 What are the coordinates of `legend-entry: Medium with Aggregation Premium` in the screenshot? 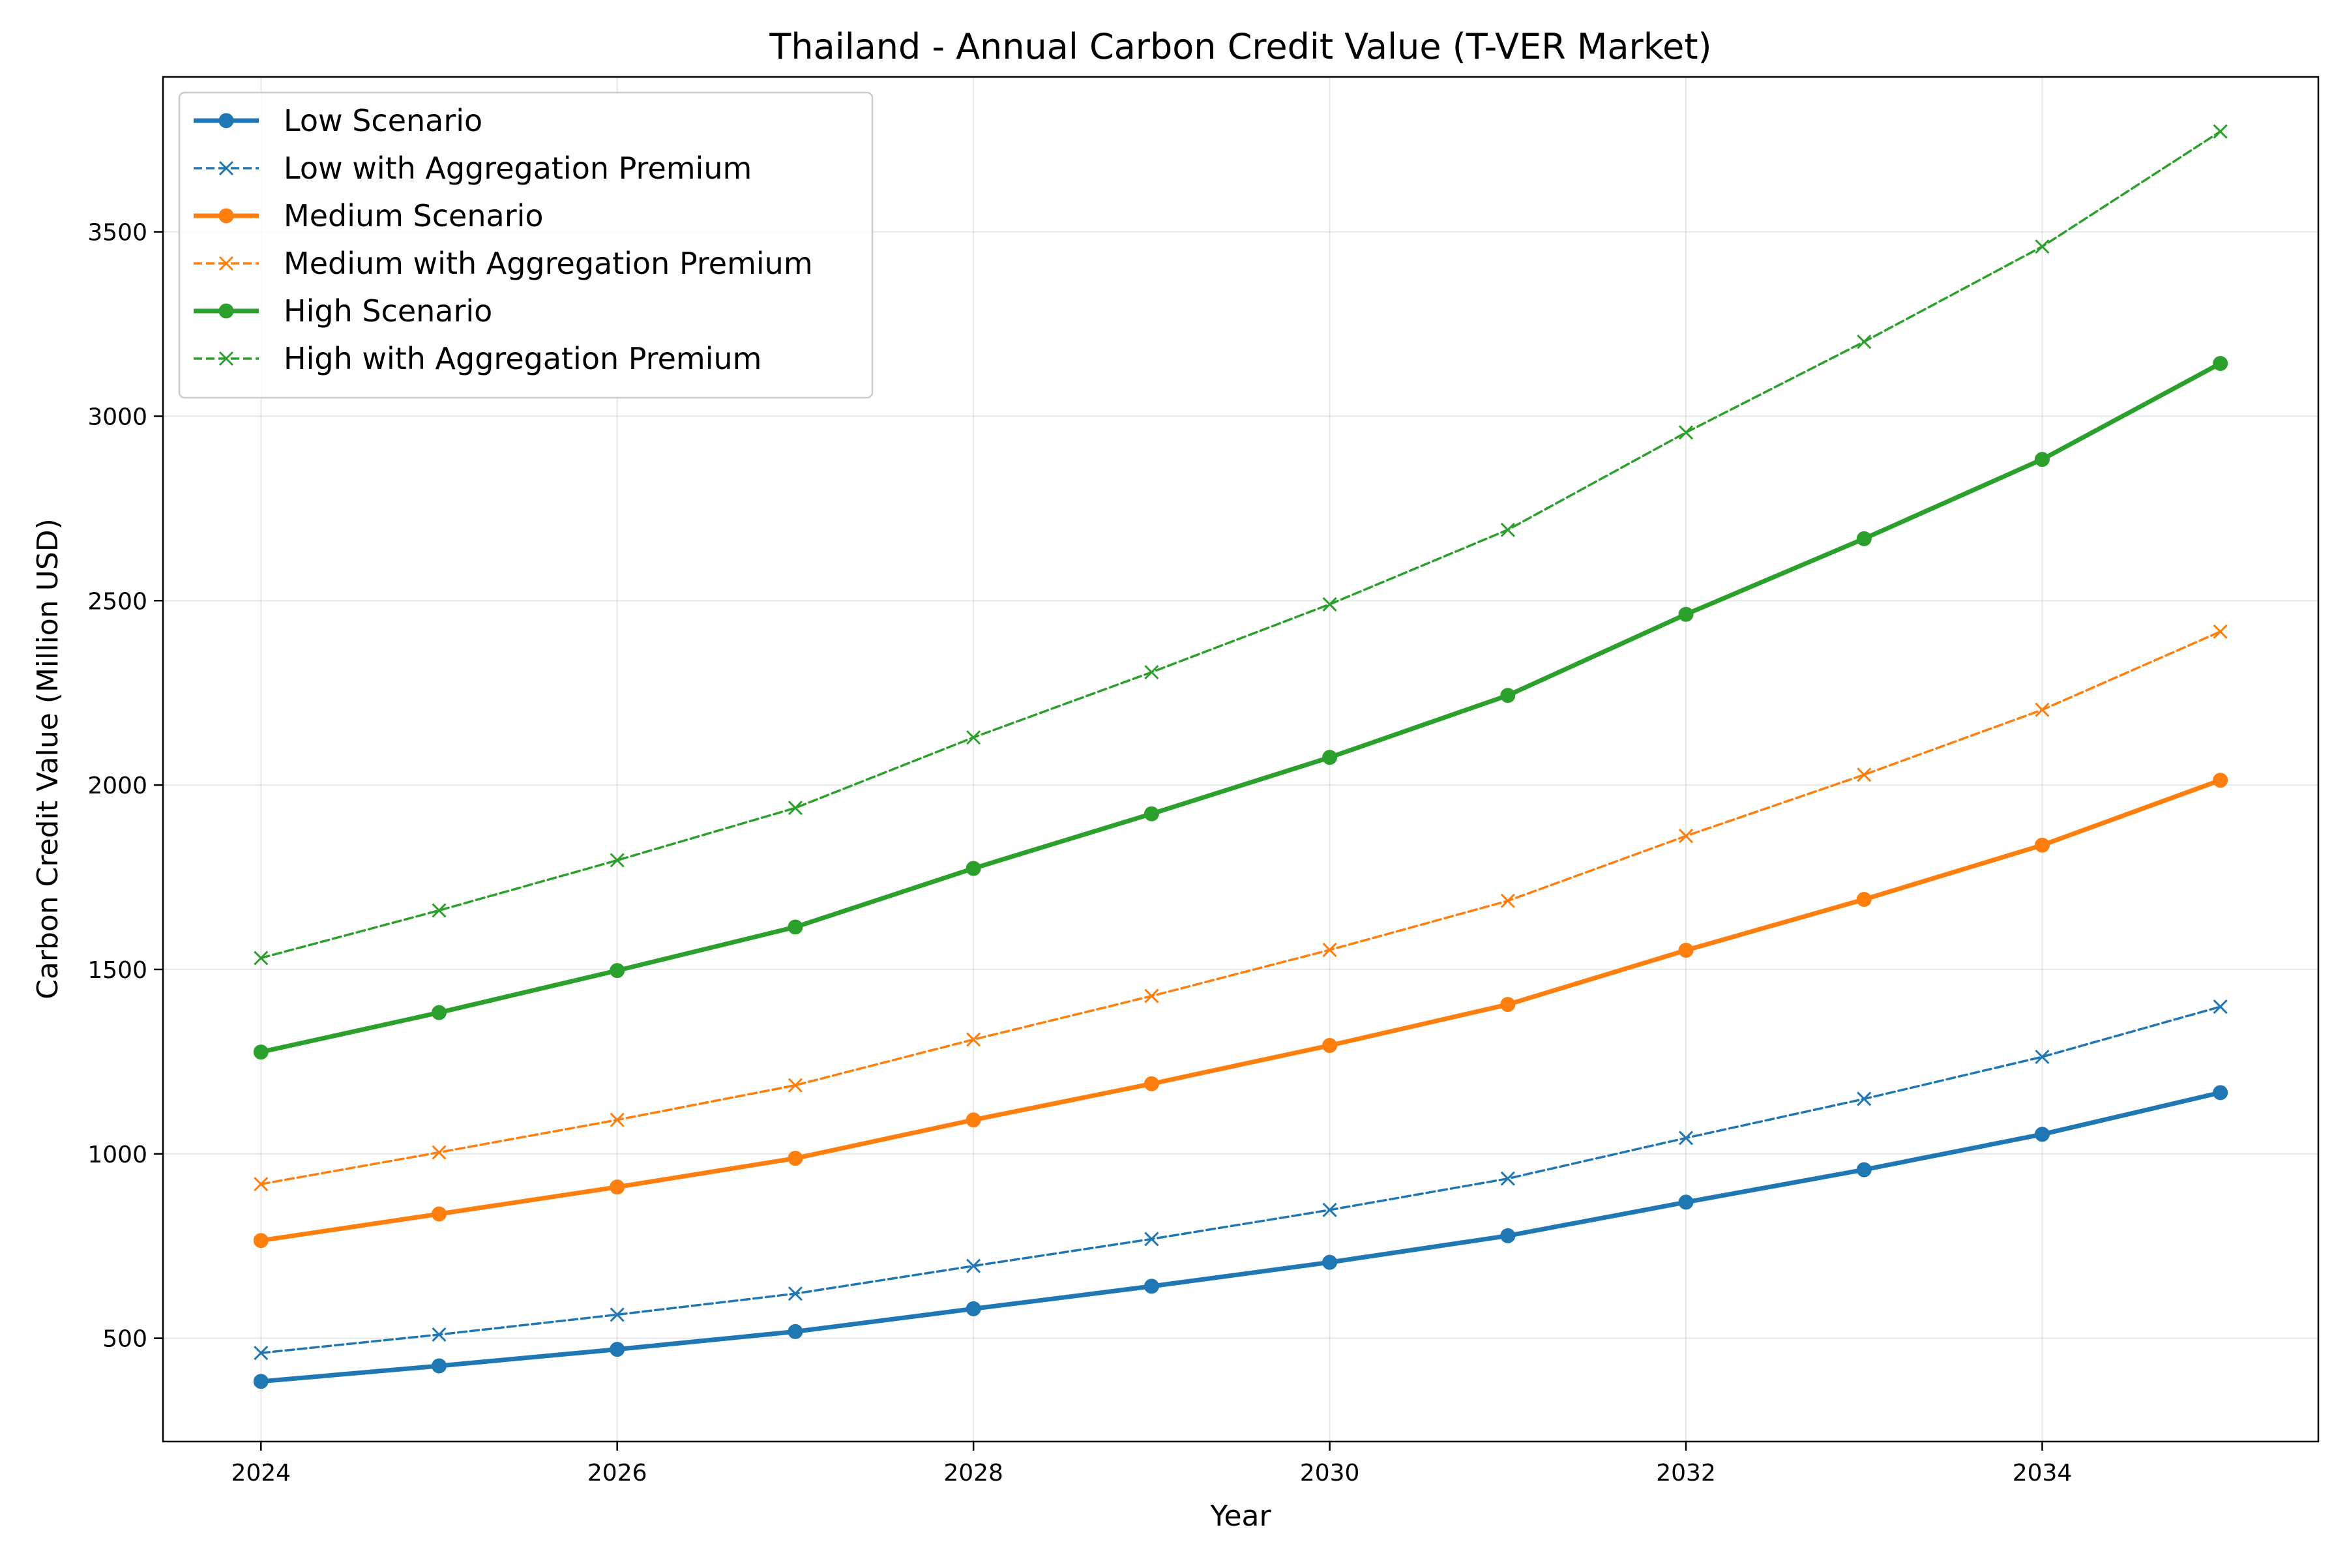 It's located at (503, 263).